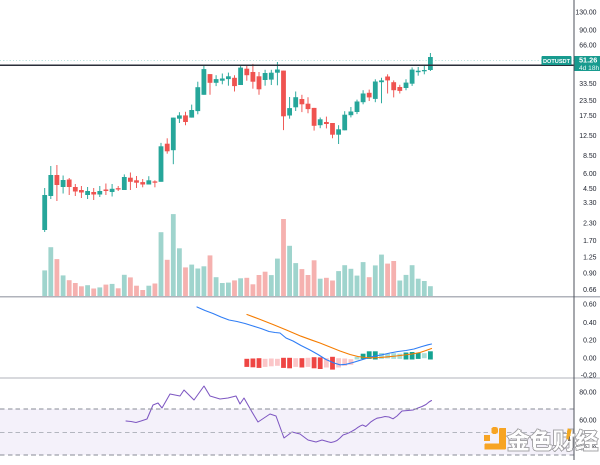  What do you see at coordinates (590, 323) in the screenshot?
I see `svg-text: 0.40` at bounding box center [590, 323].